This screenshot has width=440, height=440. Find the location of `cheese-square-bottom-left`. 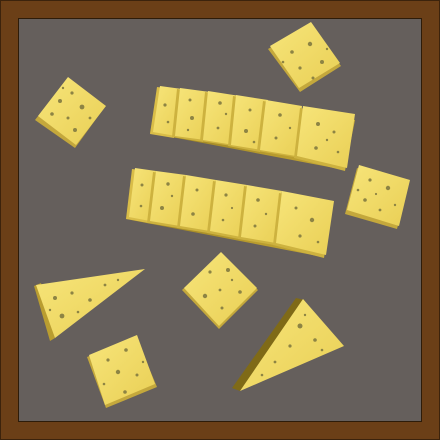

cheese-square-bottom-left is located at coordinates (122, 371).